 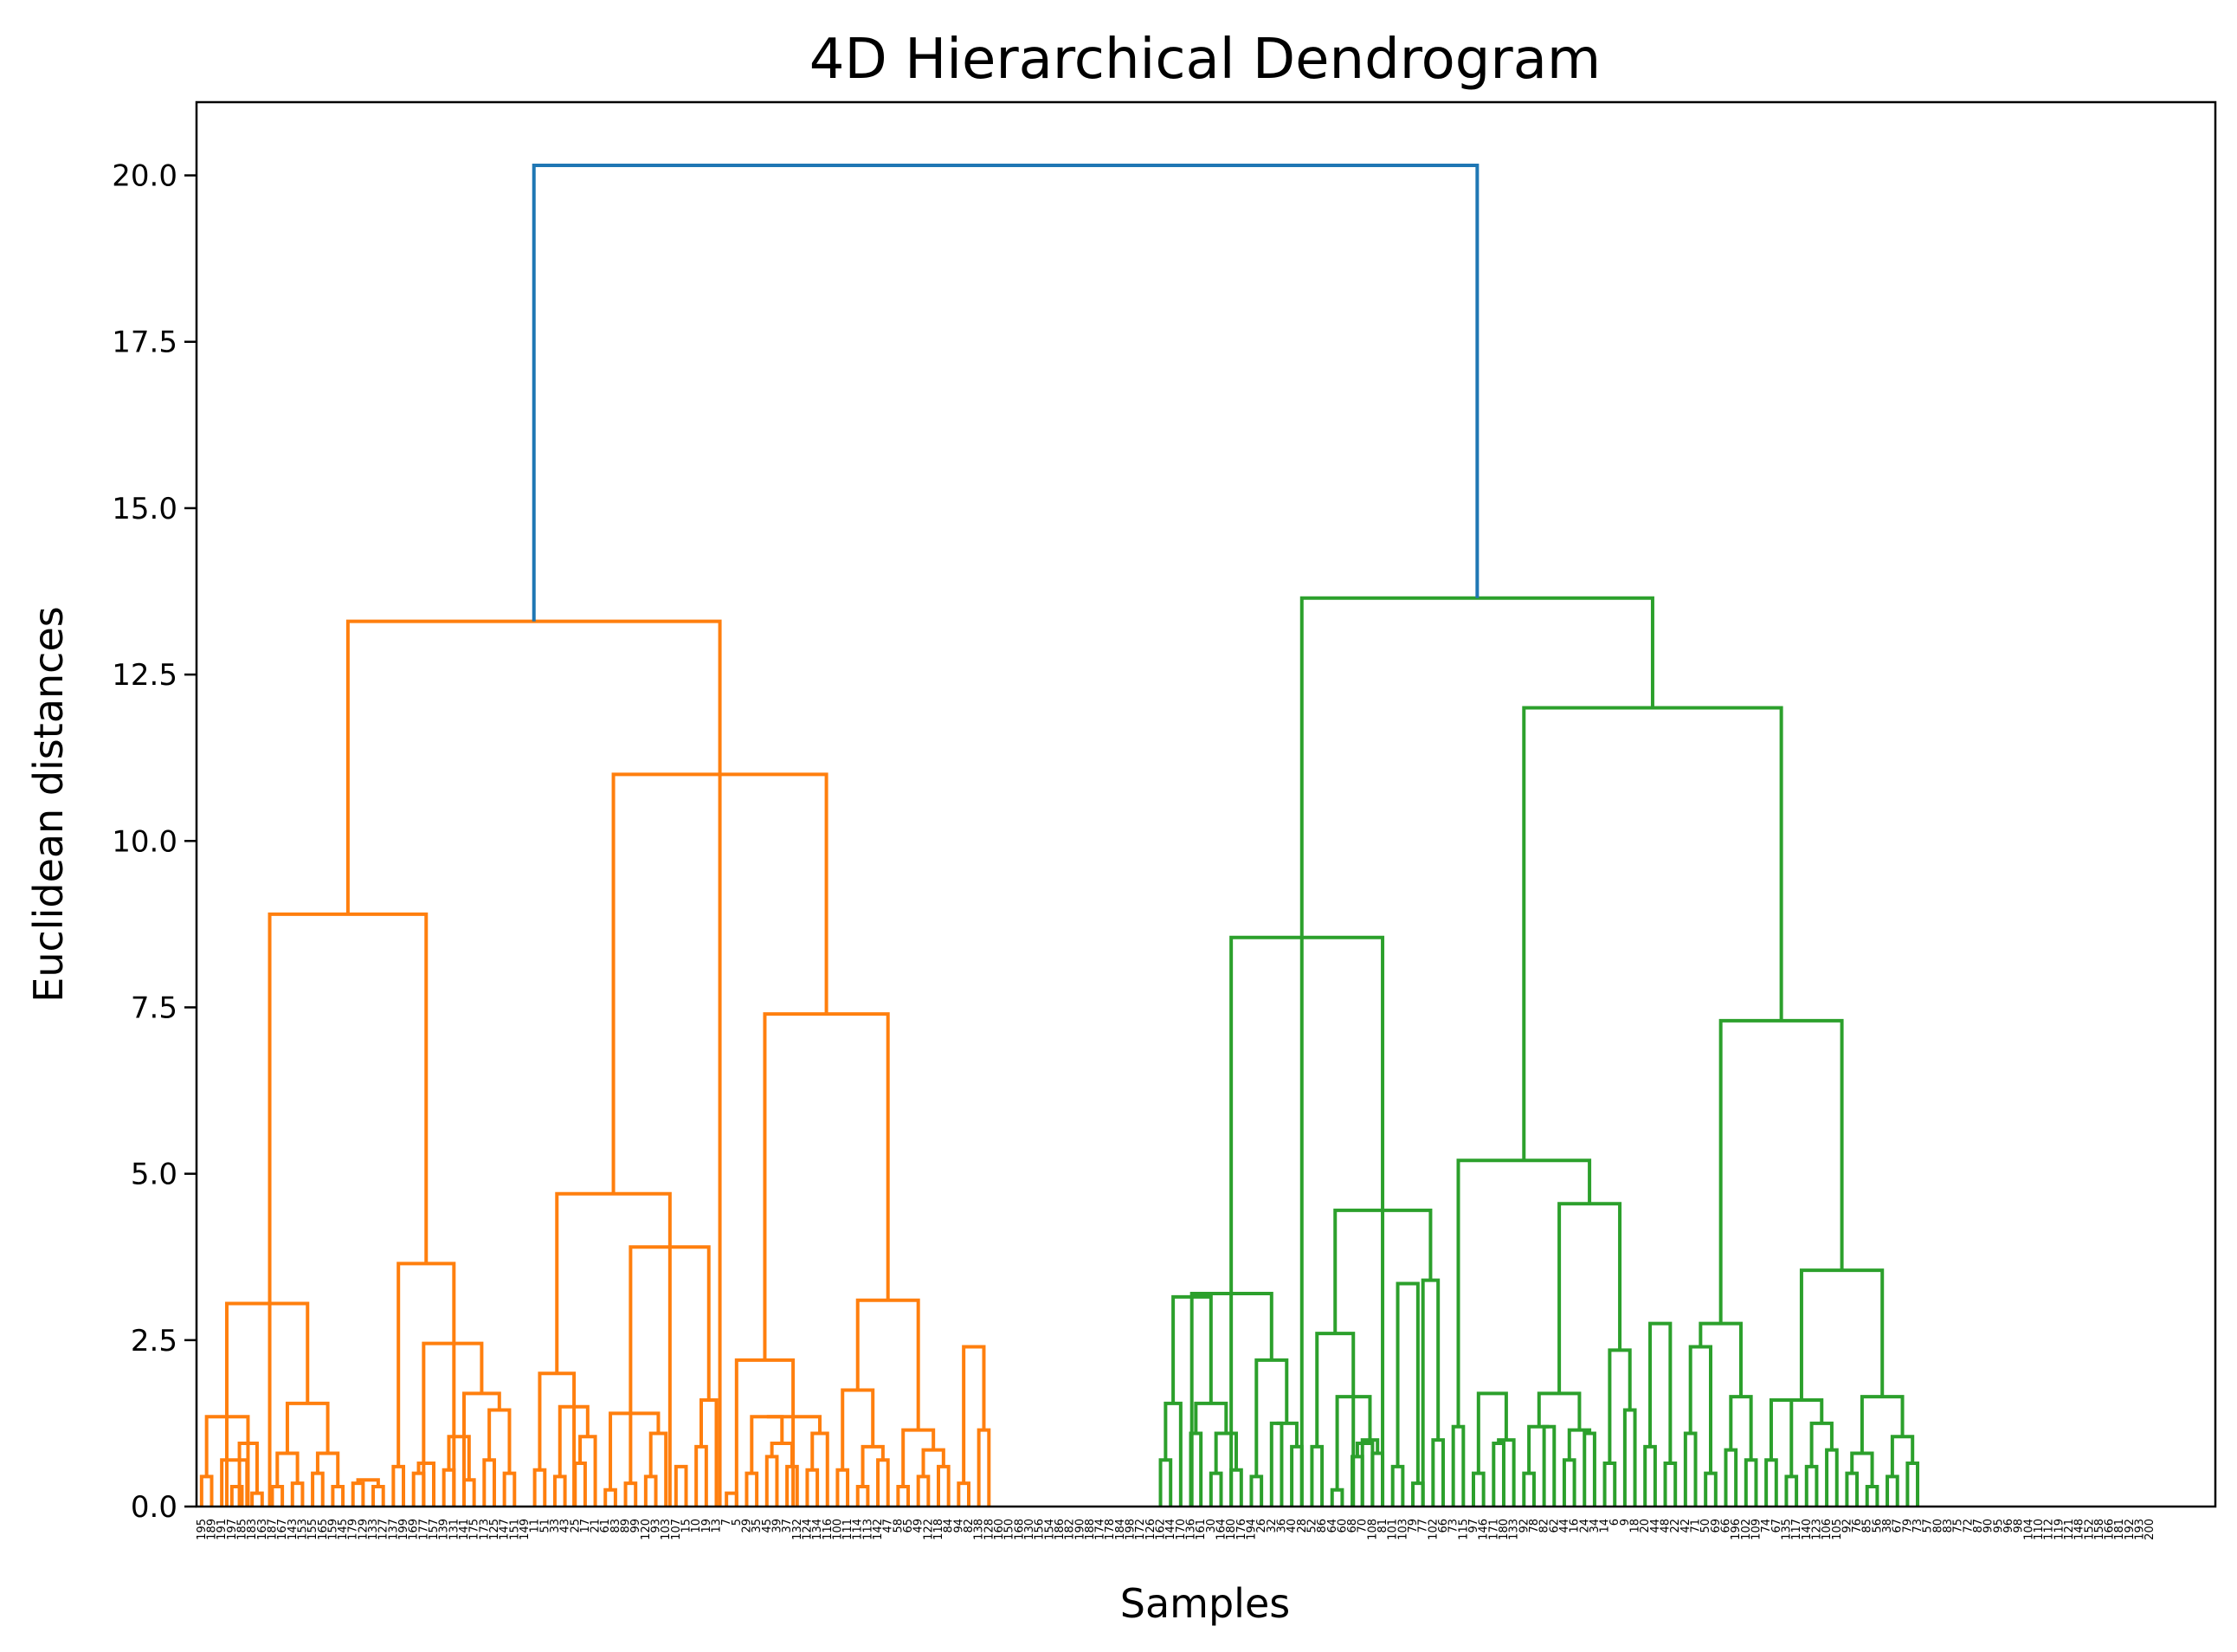 I want to click on leaf-label: 148, so click(x=2079, y=1530).